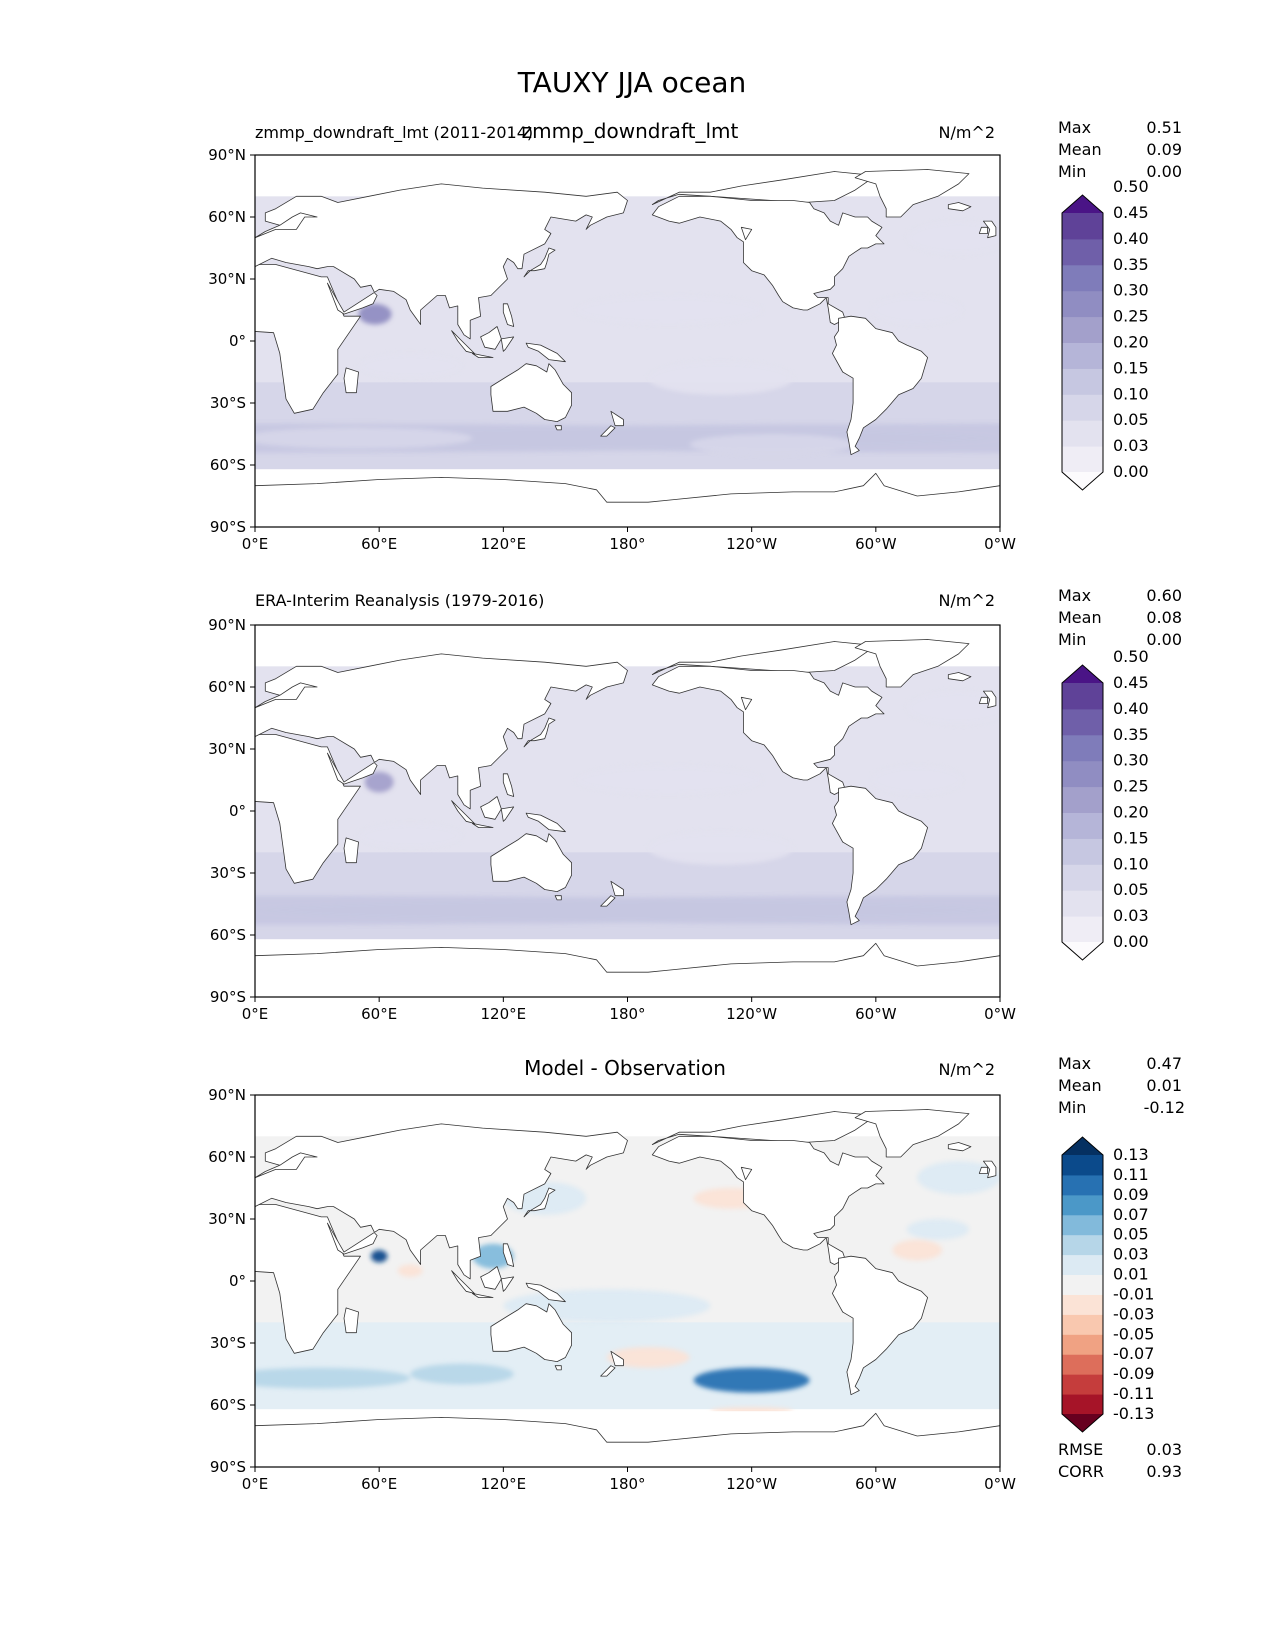 Image resolution: width=1275 pixels, height=1650 pixels. Describe the element at coordinates (1164, 617) in the screenshot. I see `stat-mean-value: 0.08` at that location.